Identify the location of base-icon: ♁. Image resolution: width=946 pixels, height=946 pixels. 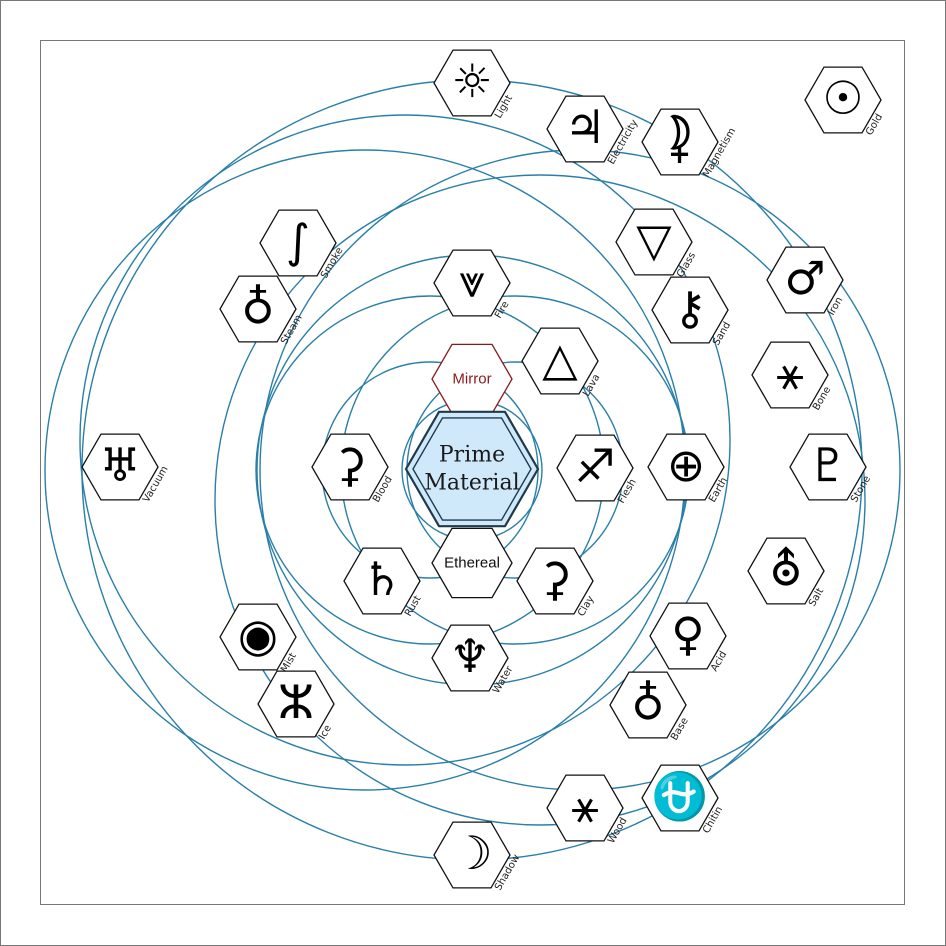
(648, 703).